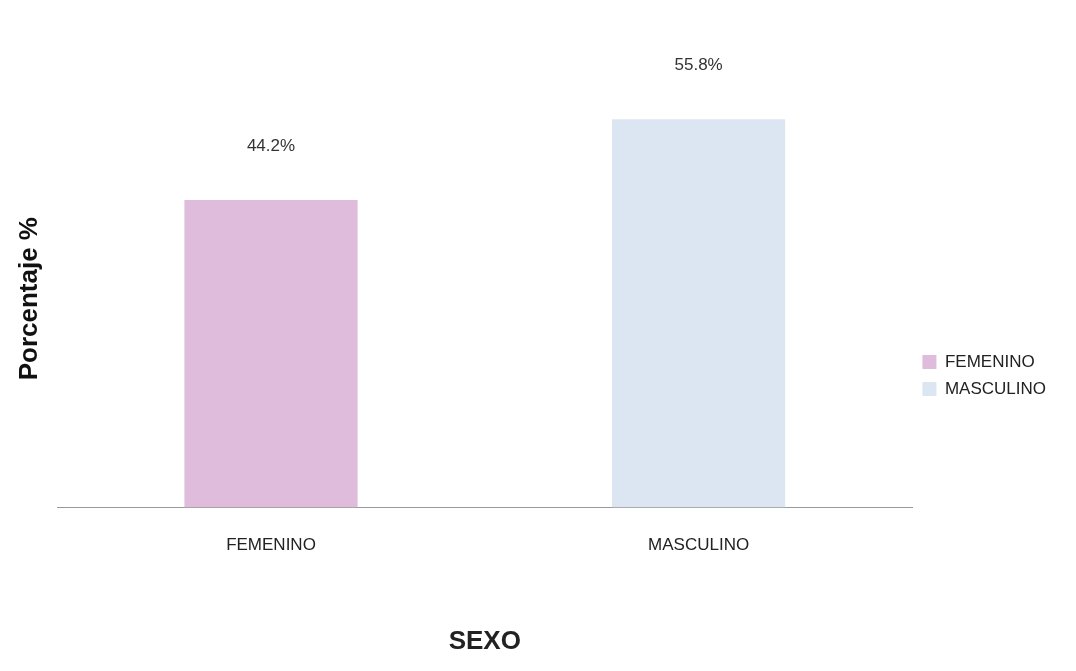 Image resolution: width=1076 pixels, height=671 pixels. What do you see at coordinates (989, 361) in the screenshot?
I see `legend-label: FEMENINO` at bounding box center [989, 361].